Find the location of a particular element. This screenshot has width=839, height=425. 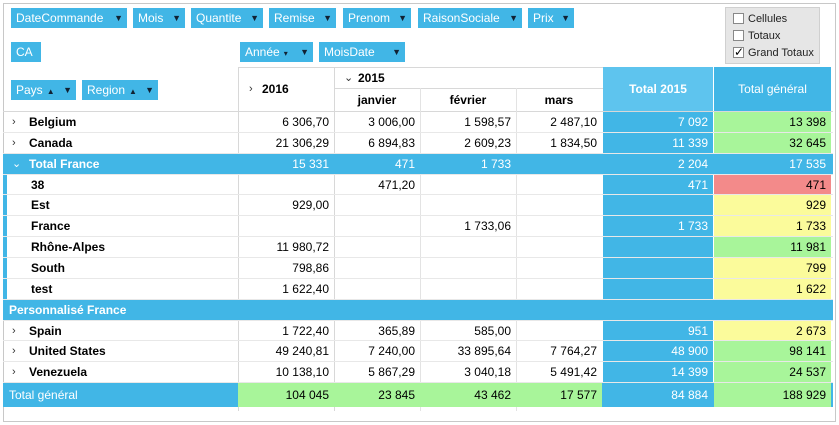

chip-label: CA is located at coordinates (24, 52).